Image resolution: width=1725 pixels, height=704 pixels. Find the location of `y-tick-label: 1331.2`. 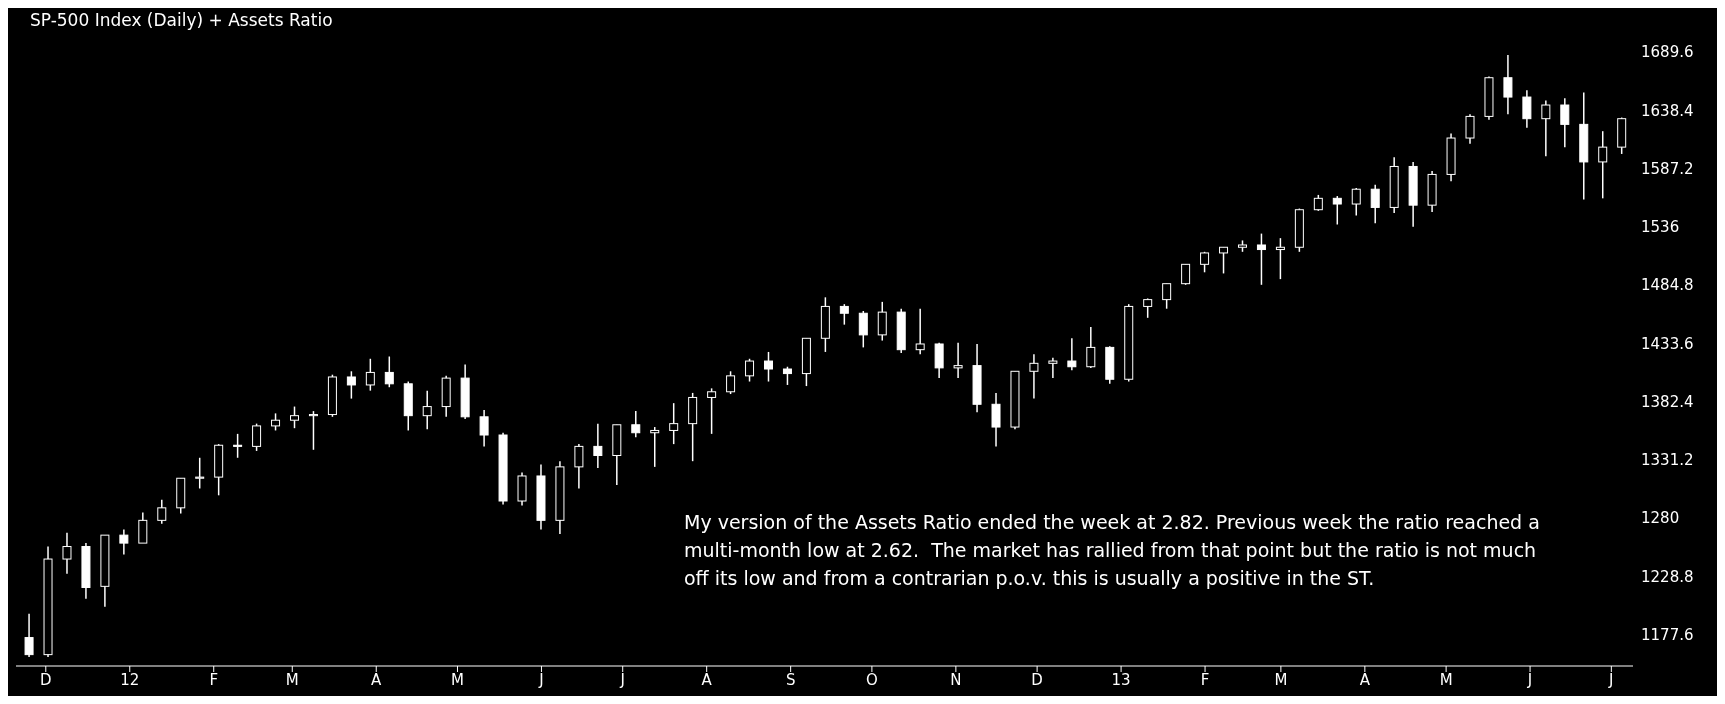

y-tick-label: 1331.2 is located at coordinates (1667, 460).